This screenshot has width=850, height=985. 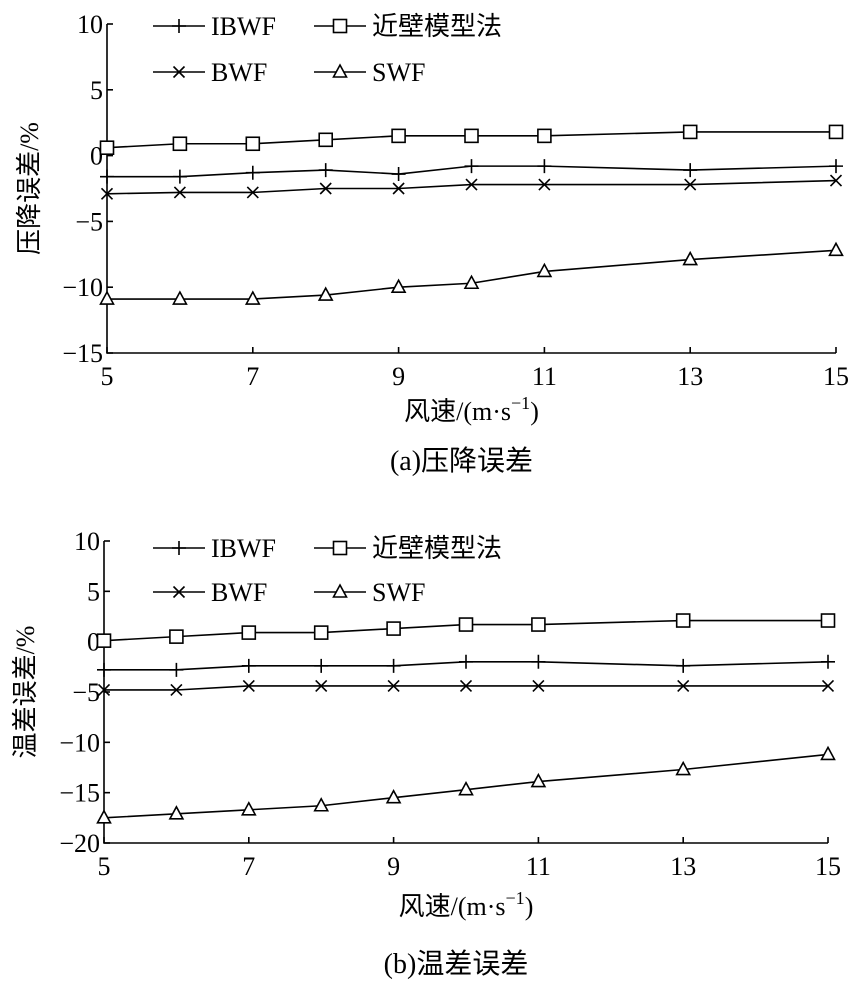 I want to click on x-tick-label: 9, so click(x=393, y=866).